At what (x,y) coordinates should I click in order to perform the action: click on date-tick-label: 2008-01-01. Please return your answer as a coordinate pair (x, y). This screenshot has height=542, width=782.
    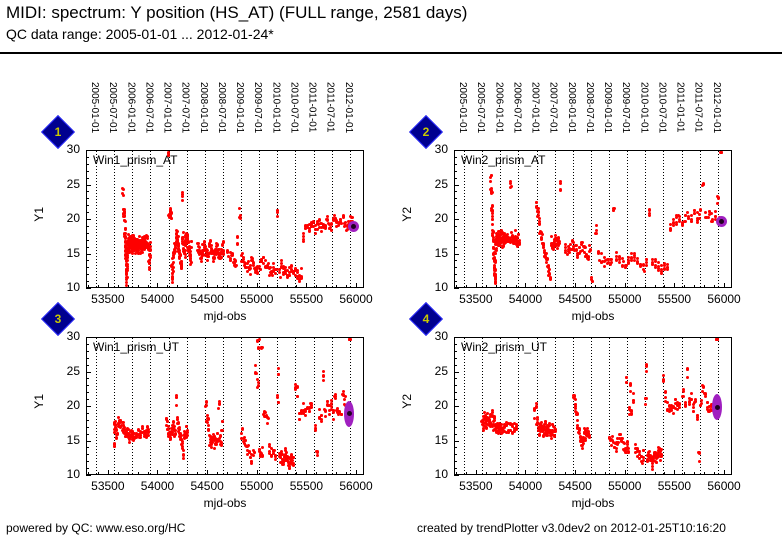
    Looking at the image, I should click on (203, 108).